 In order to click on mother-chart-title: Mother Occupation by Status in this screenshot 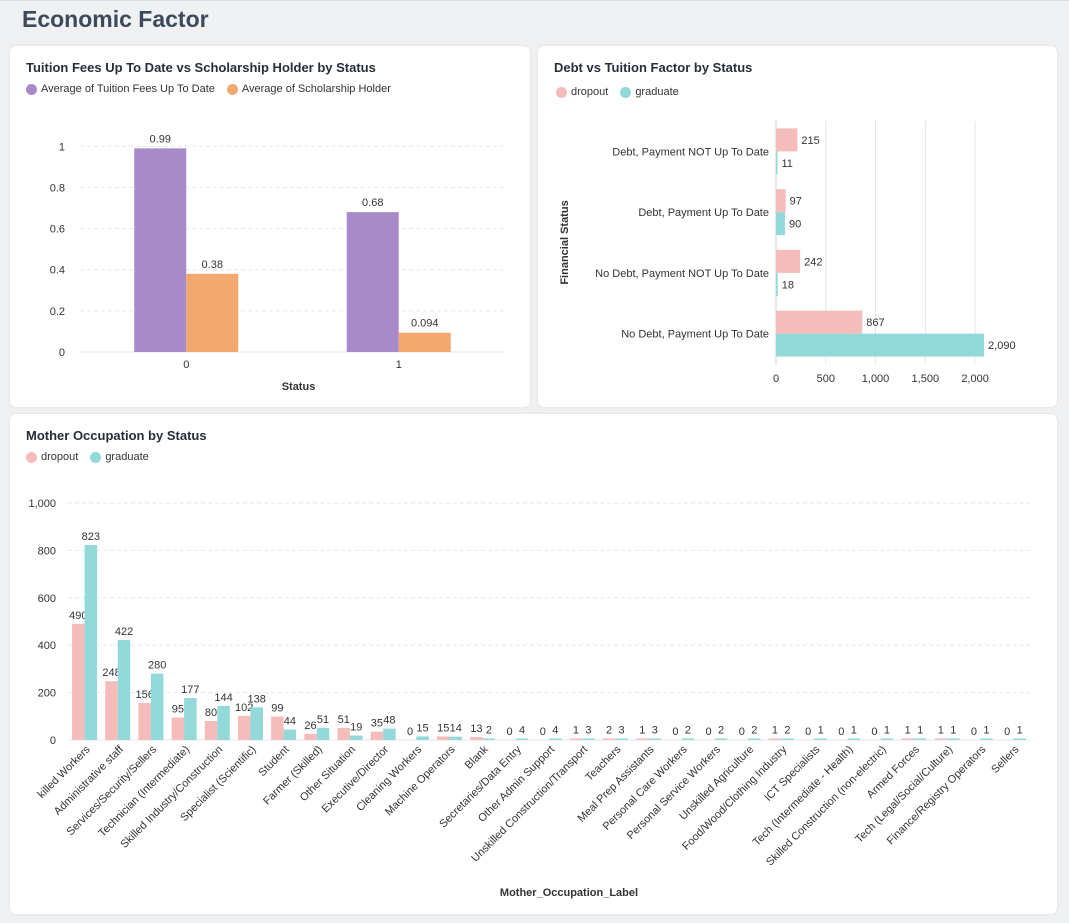, I will do `click(116, 435)`.